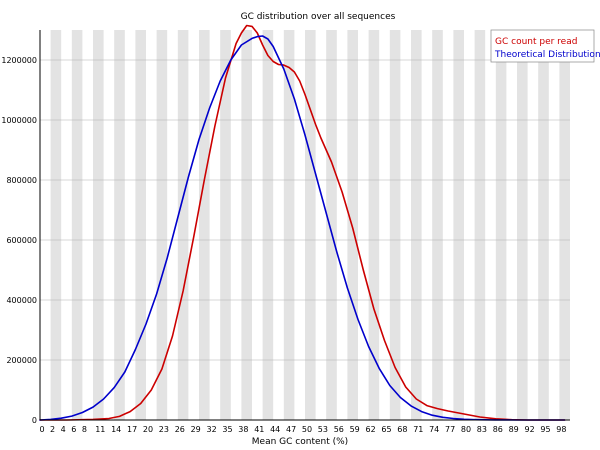 The width and height of the screenshot is (600, 450). I want to click on x-tick-label: 59, so click(355, 429).